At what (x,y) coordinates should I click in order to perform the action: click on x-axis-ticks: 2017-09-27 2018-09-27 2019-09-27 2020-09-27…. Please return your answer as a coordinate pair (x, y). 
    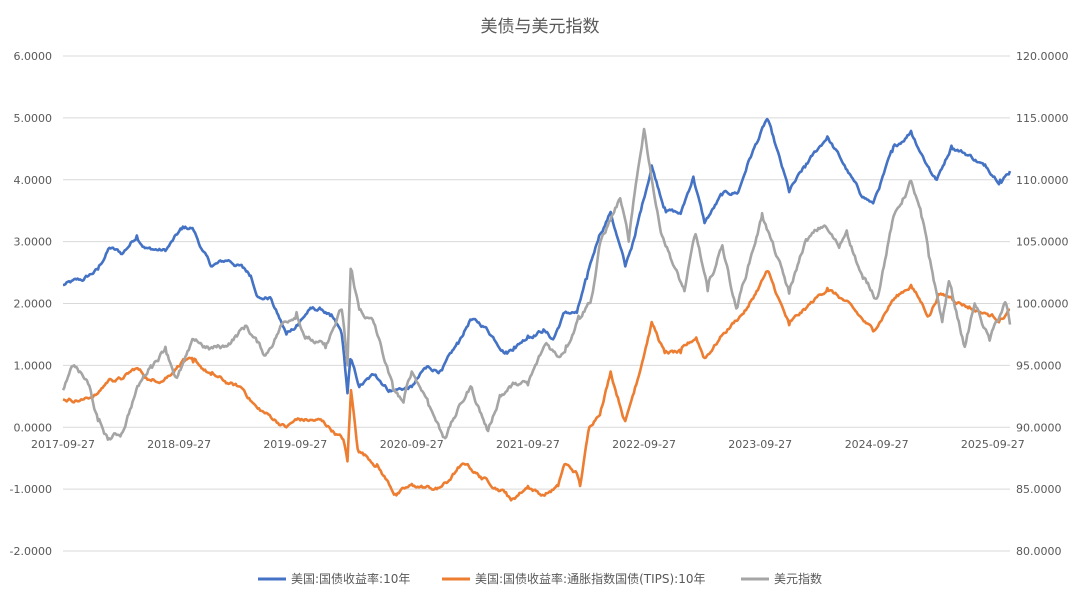
    Looking at the image, I should click on (528, 444).